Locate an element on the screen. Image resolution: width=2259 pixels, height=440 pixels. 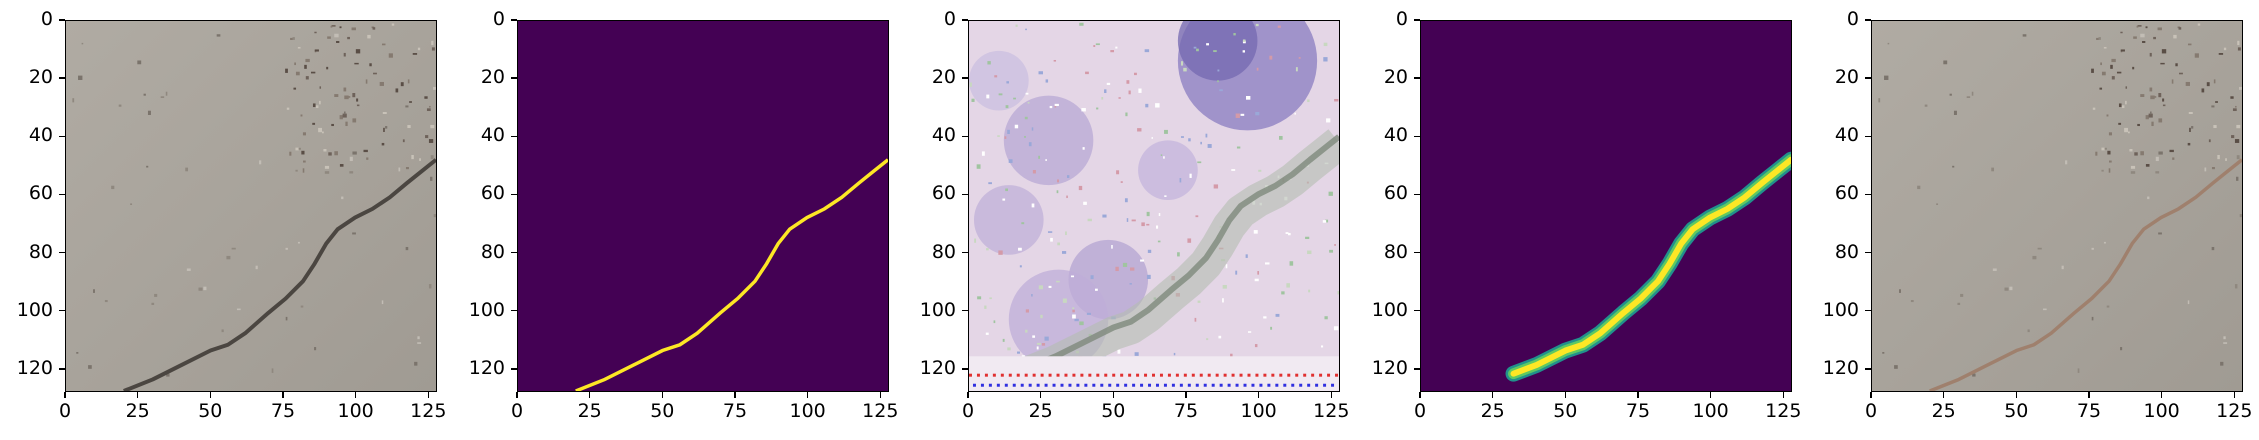
noisy-reconstruction is located at coordinates (1154, 206).